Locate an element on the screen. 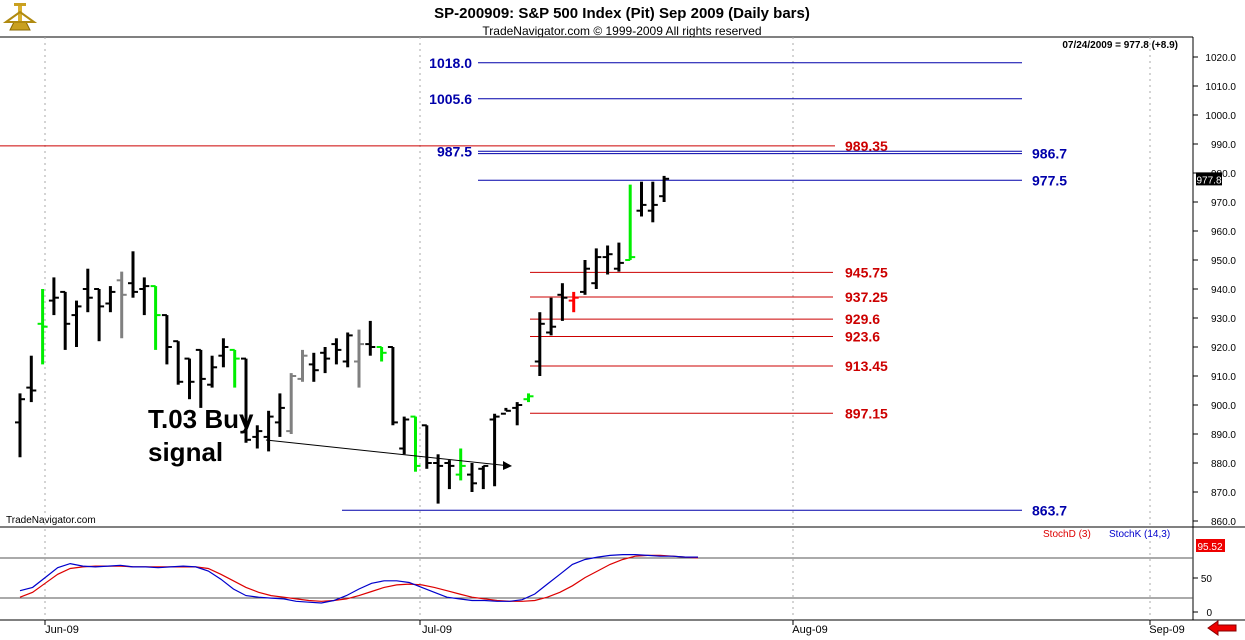 This screenshot has height=640, width=1245. blue-level-label: 1018.0 is located at coordinates (450, 63).